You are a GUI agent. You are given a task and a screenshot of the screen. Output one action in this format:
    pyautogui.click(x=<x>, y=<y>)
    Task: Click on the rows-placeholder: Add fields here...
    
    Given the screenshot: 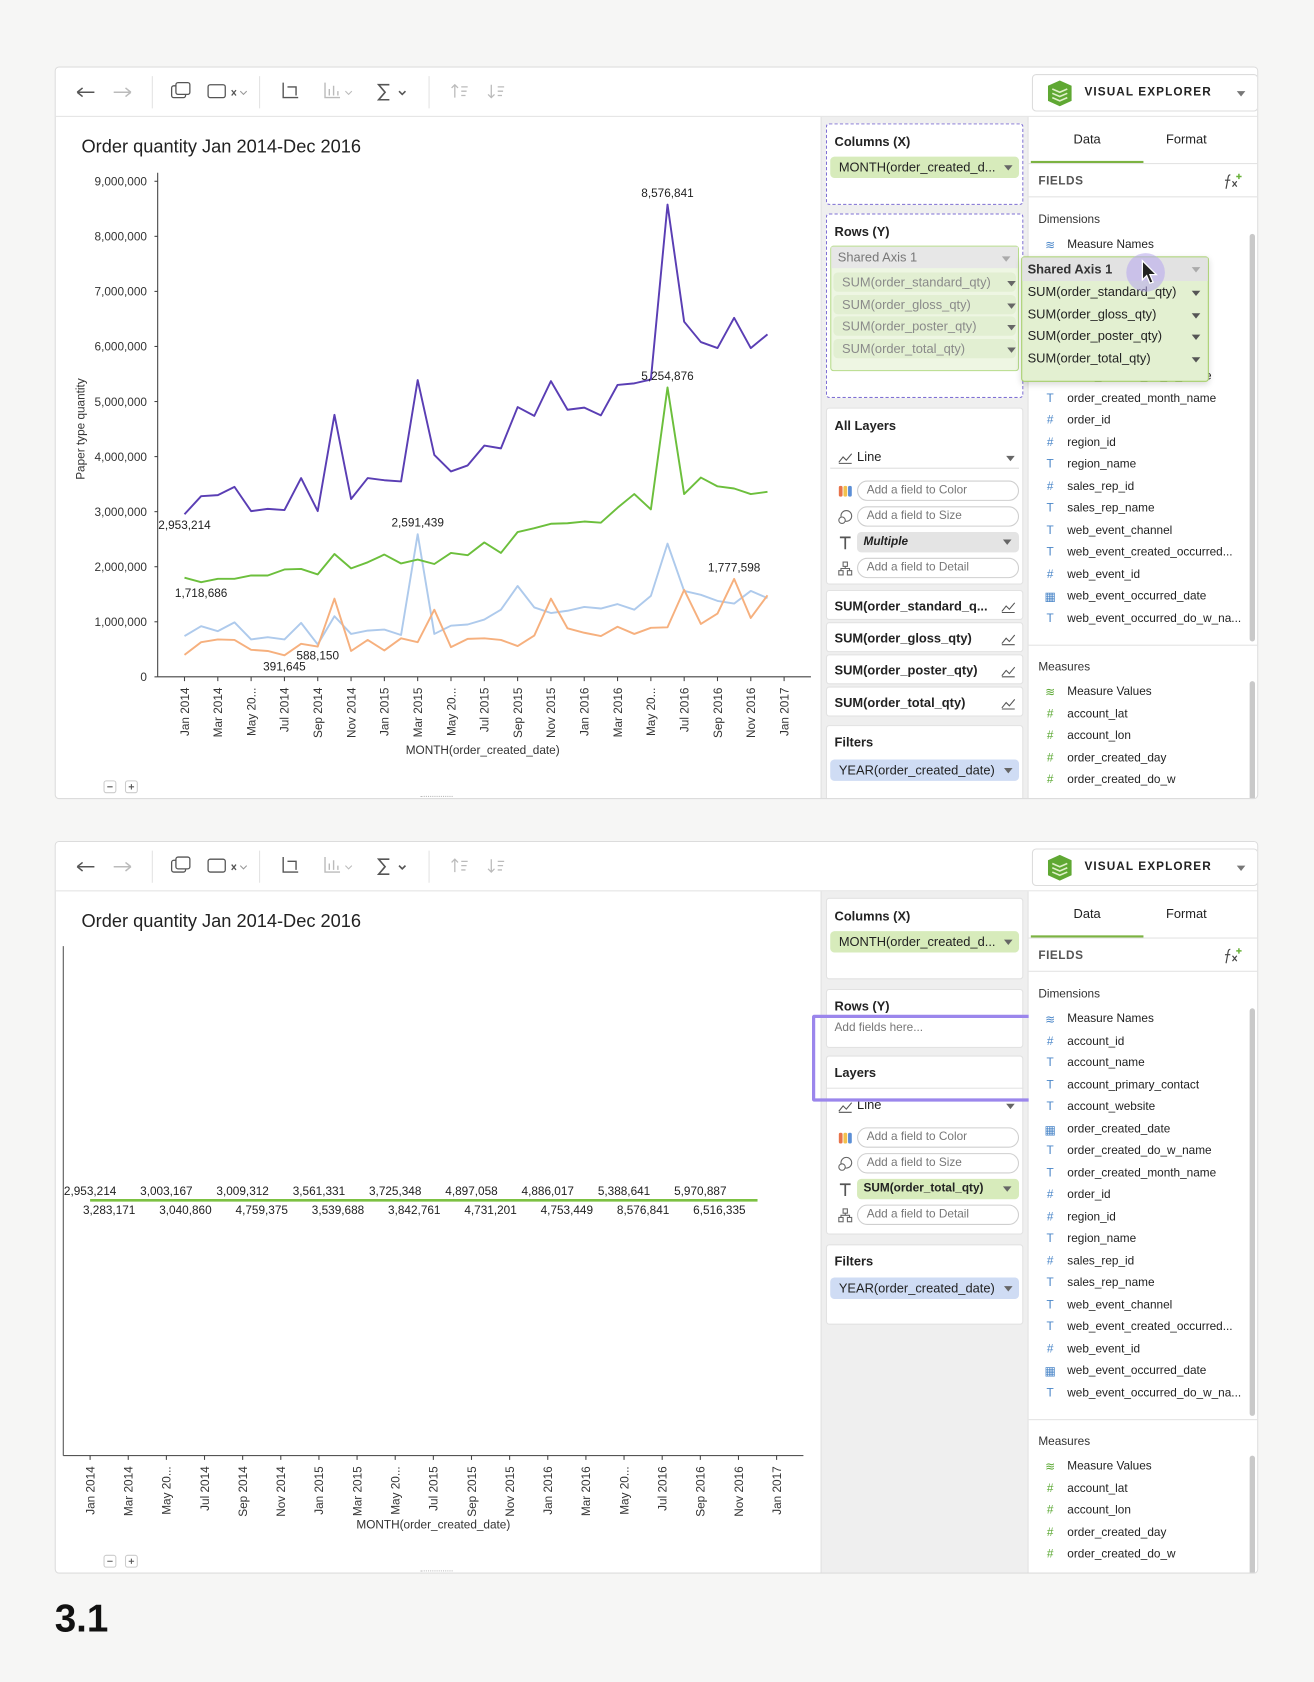 What is the action you would take?
    pyautogui.click(x=879, y=1028)
    